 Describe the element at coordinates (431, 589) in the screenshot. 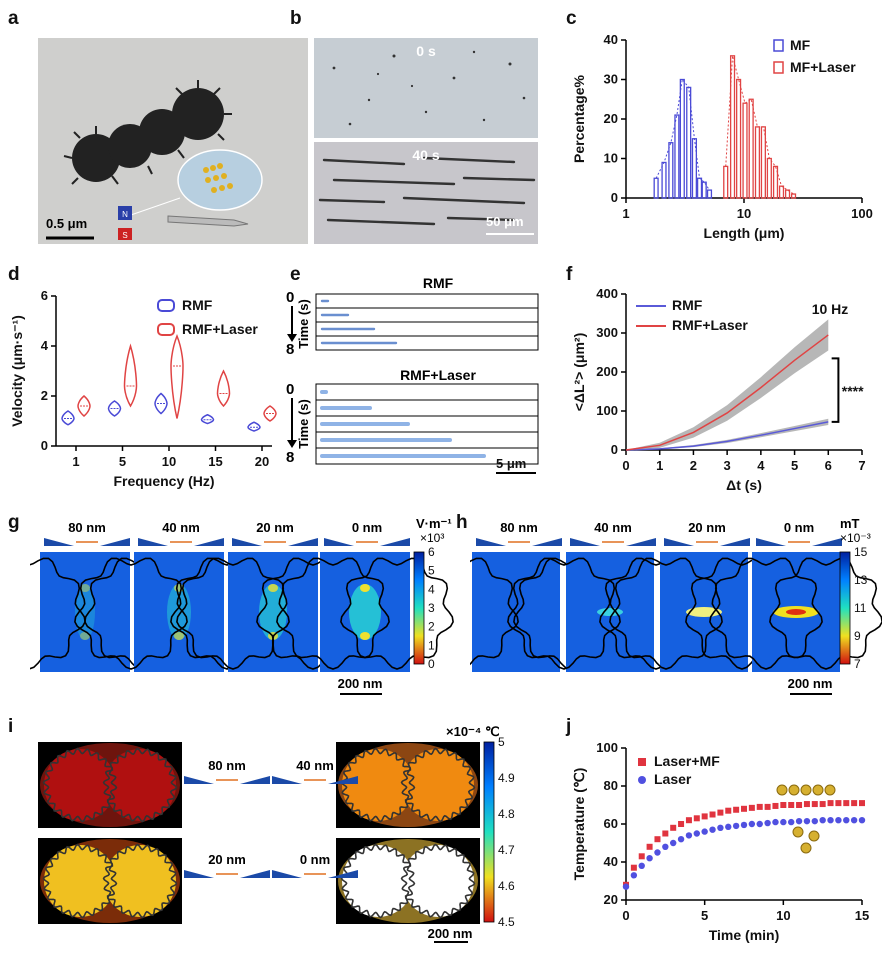

I see `colorbar-tick: 4` at that location.